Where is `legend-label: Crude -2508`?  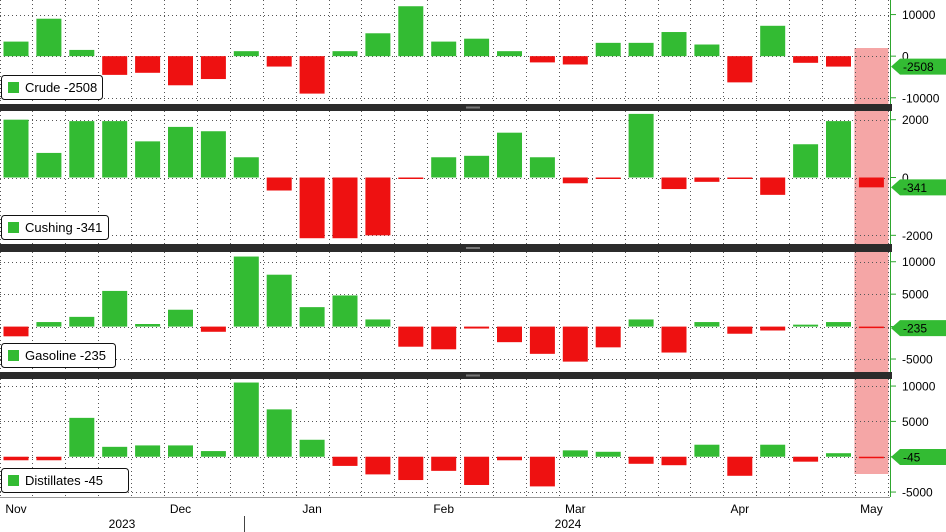 legend-label: Crude -2508 is located at coordinates (61, 87).